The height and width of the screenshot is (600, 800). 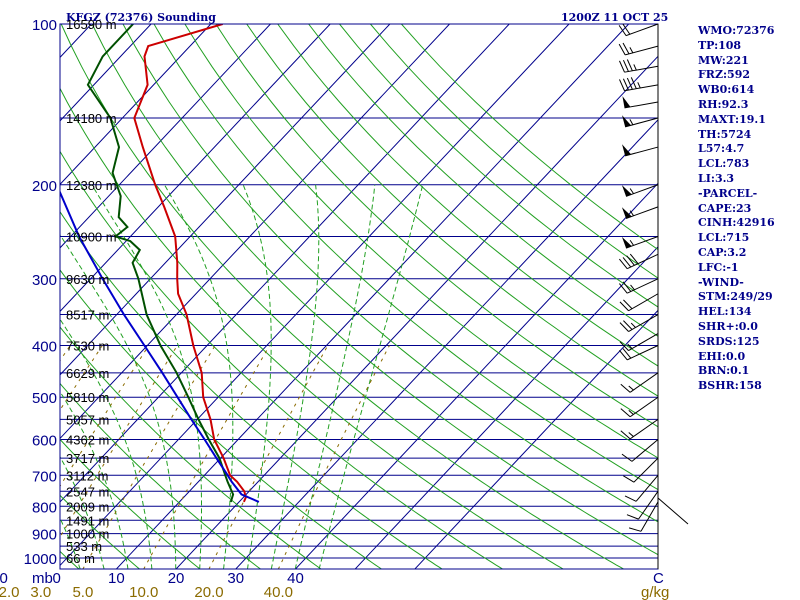 What do you see at coordinates (721, 282) in the screenshot?
I see `stat-line: -WIND-` at bounding box center [721, 282].